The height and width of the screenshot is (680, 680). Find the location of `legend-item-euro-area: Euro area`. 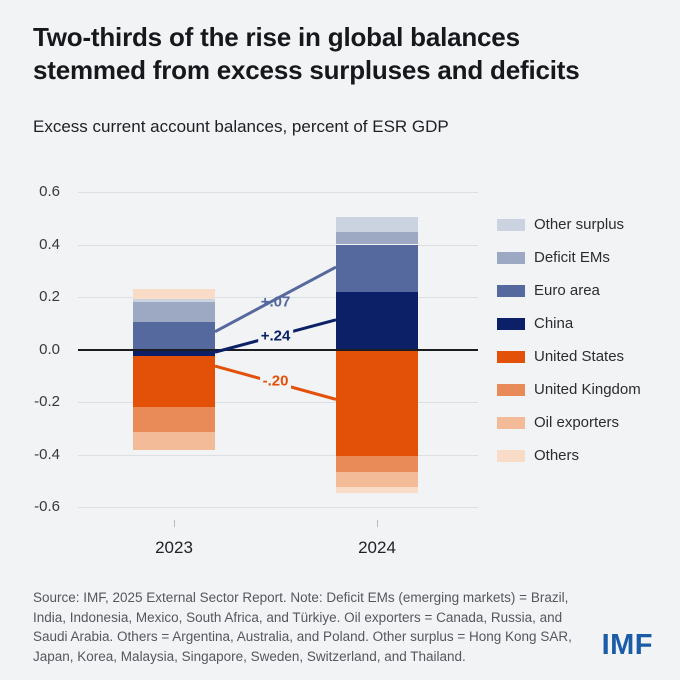

legend-item-euro-area: Euro area is located at coordinates (569, 290).